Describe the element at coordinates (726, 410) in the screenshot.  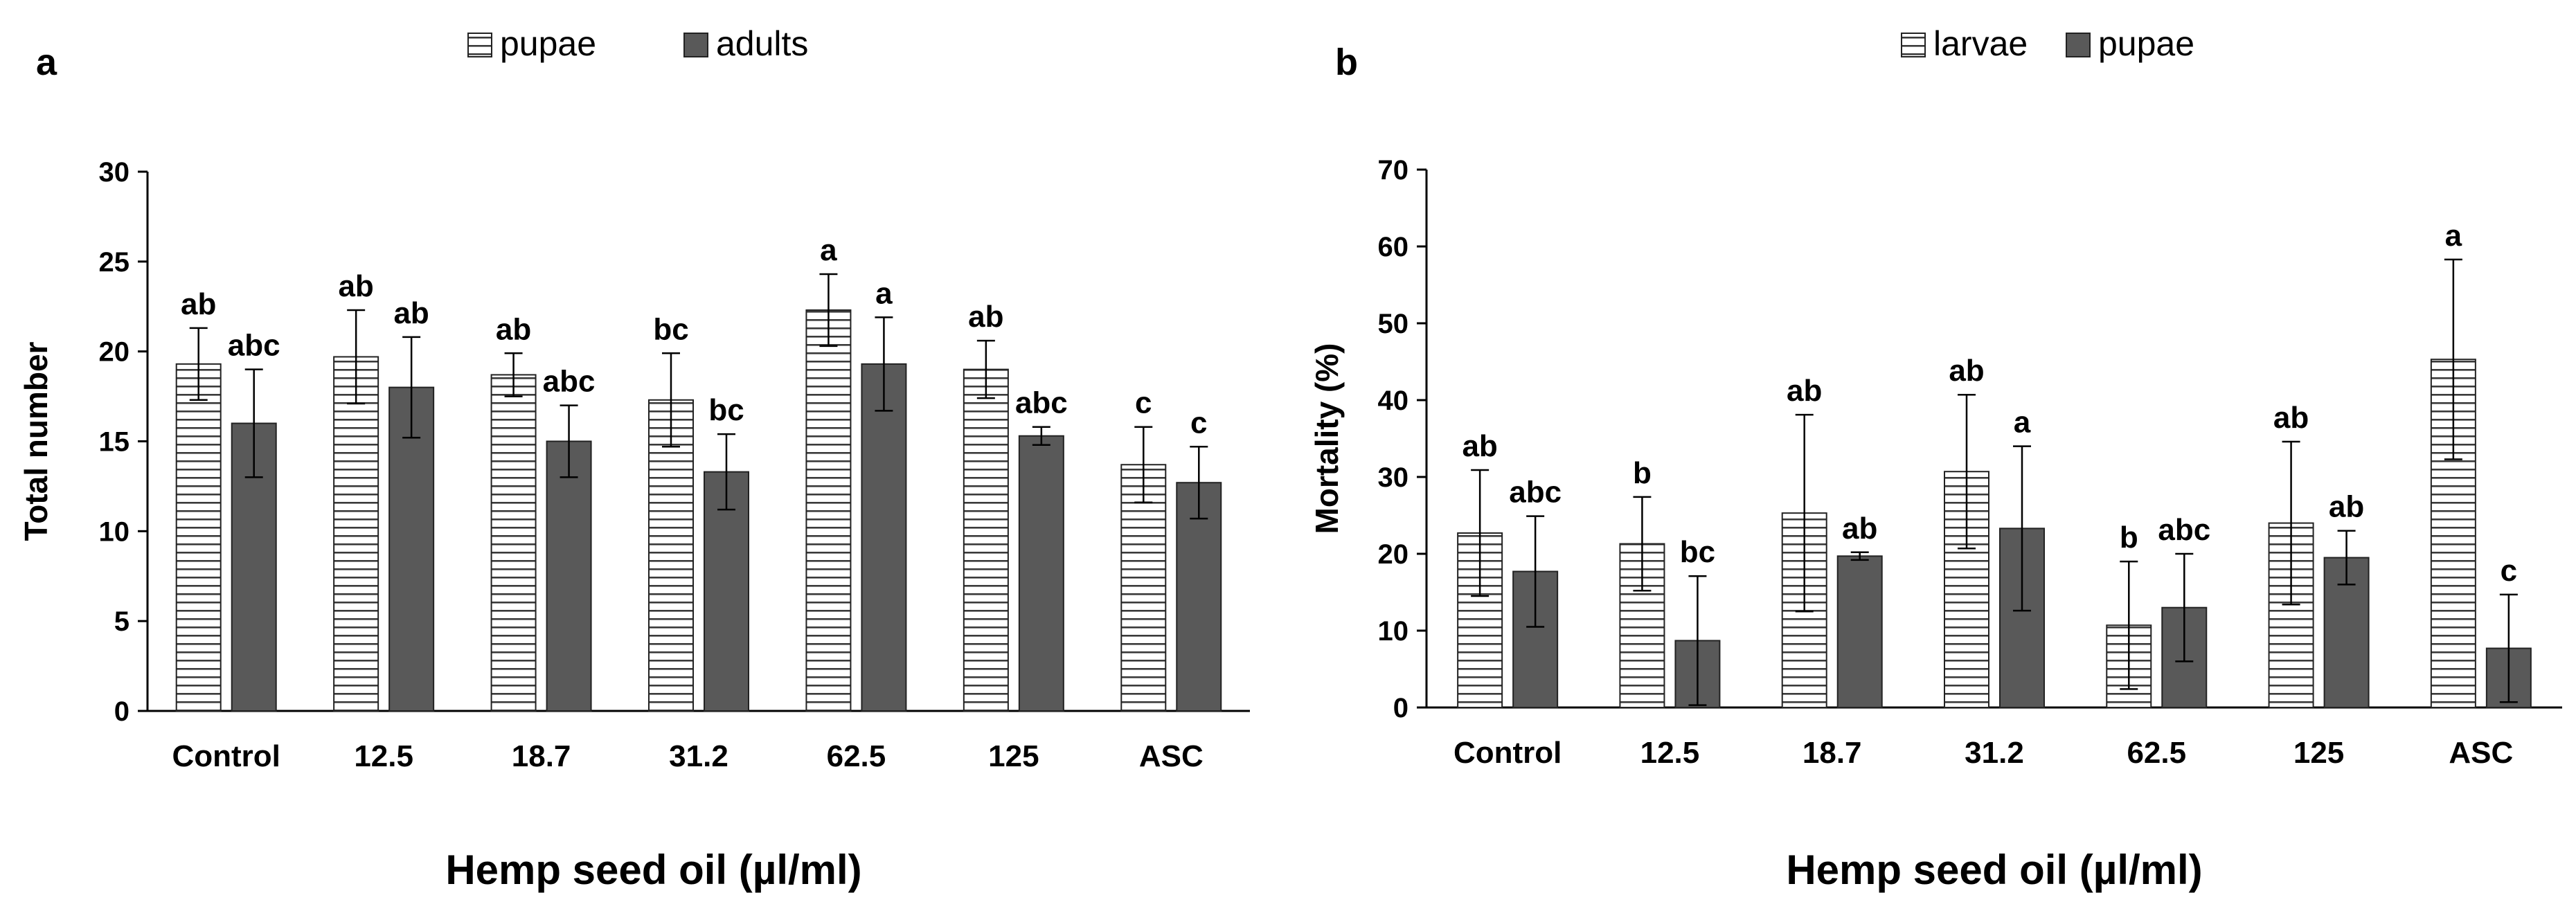
I see `significance-label-adults: bc` at that location.